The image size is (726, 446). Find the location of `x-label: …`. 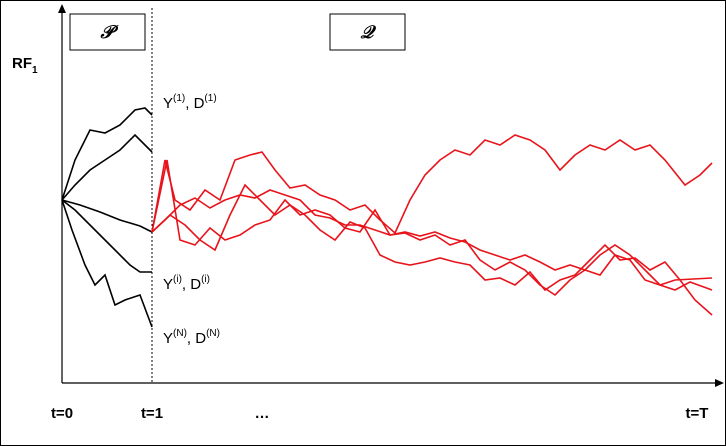

x-label: … is located at coordinates (262, 413).